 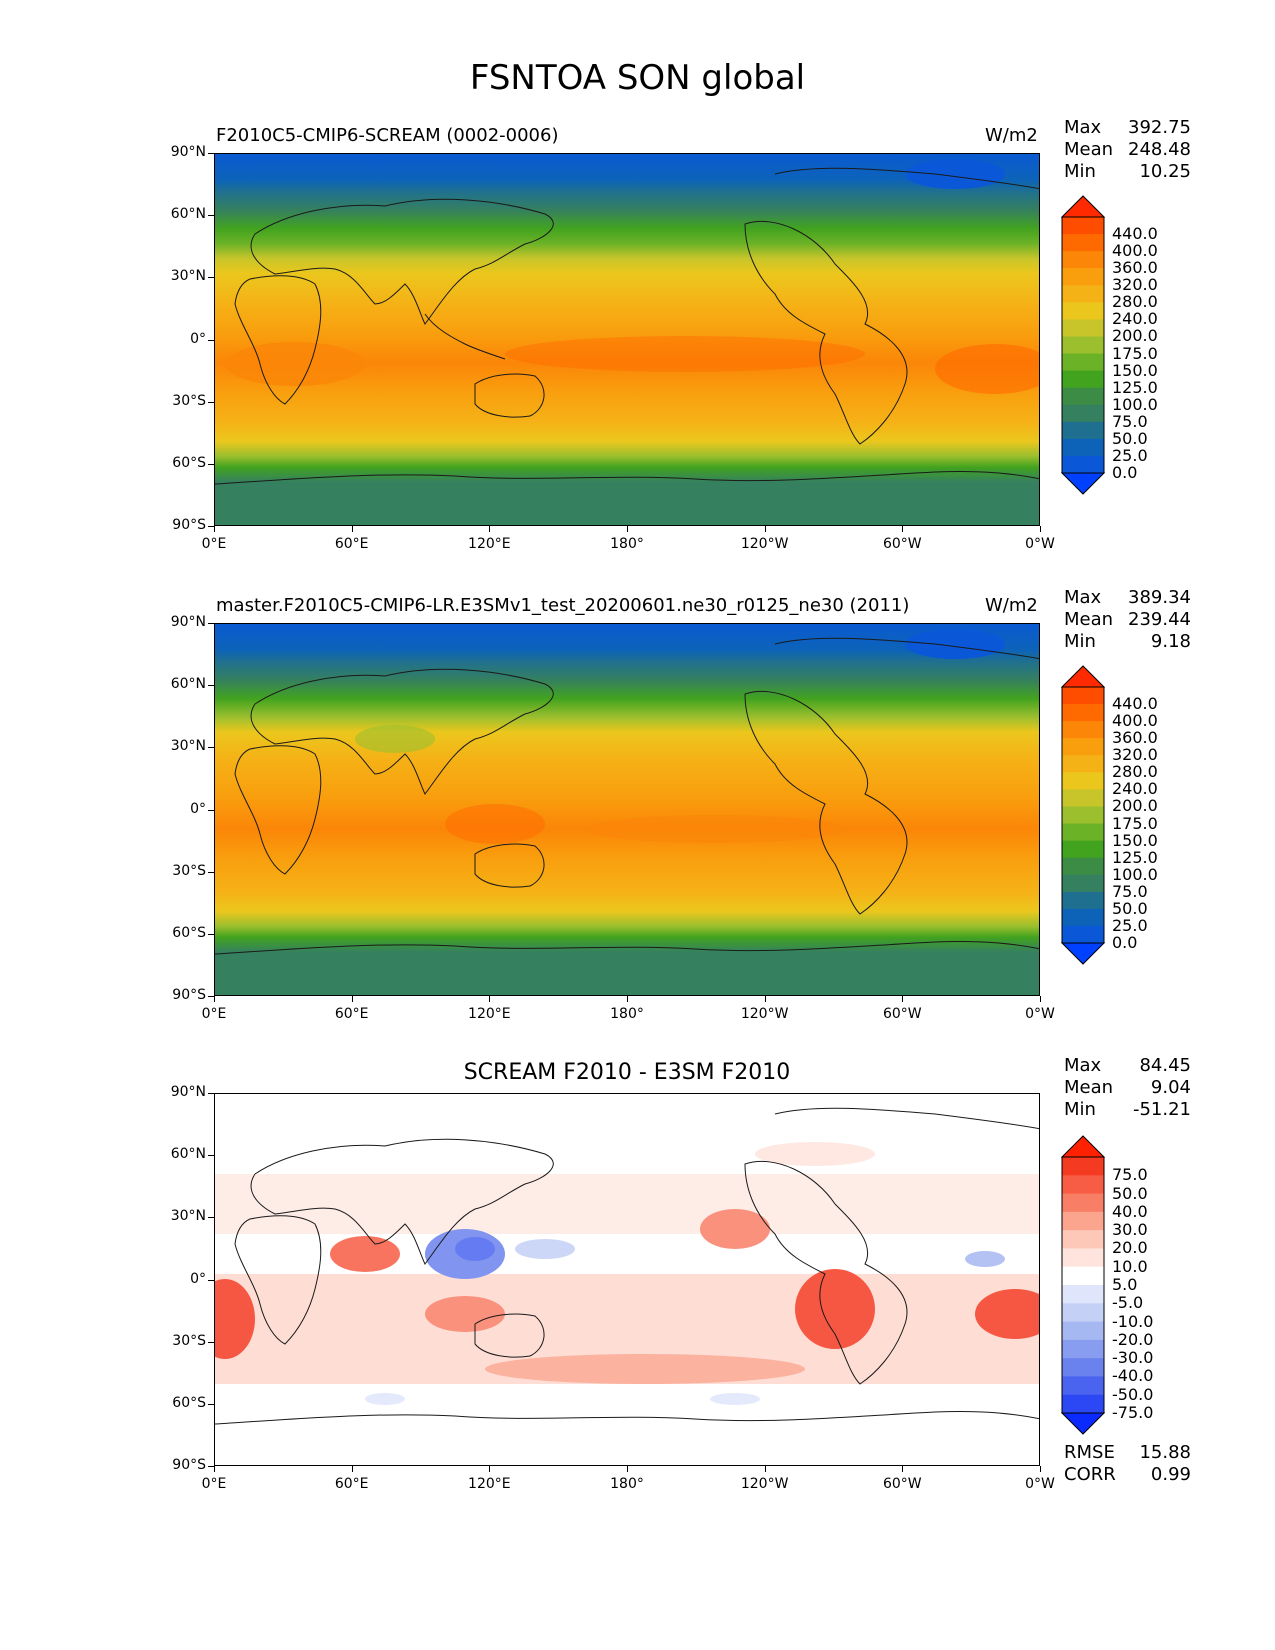 What do you see at coordinates (1135, 302) in the screenshot?
I see `colorbar-label: 280.0` at bounding box center [1135, 302].